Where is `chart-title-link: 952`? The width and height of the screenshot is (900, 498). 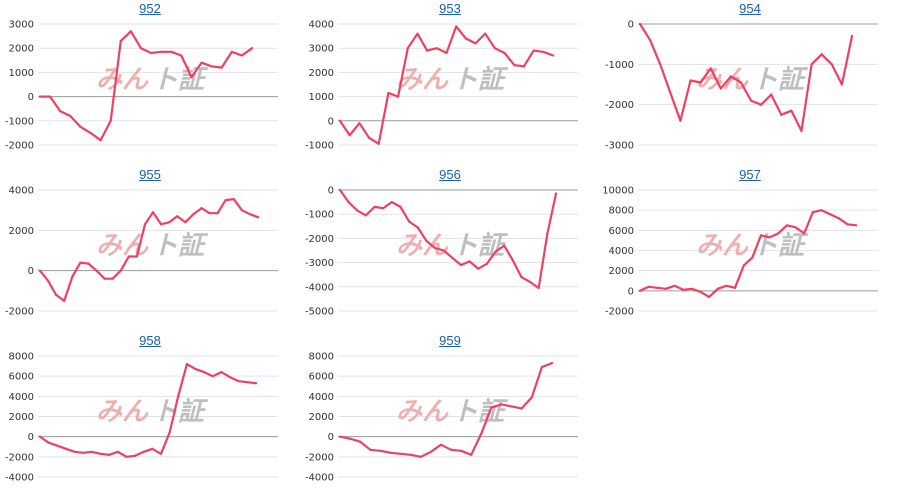
chart-title-link: 952 is located at coordinates (150, 8).